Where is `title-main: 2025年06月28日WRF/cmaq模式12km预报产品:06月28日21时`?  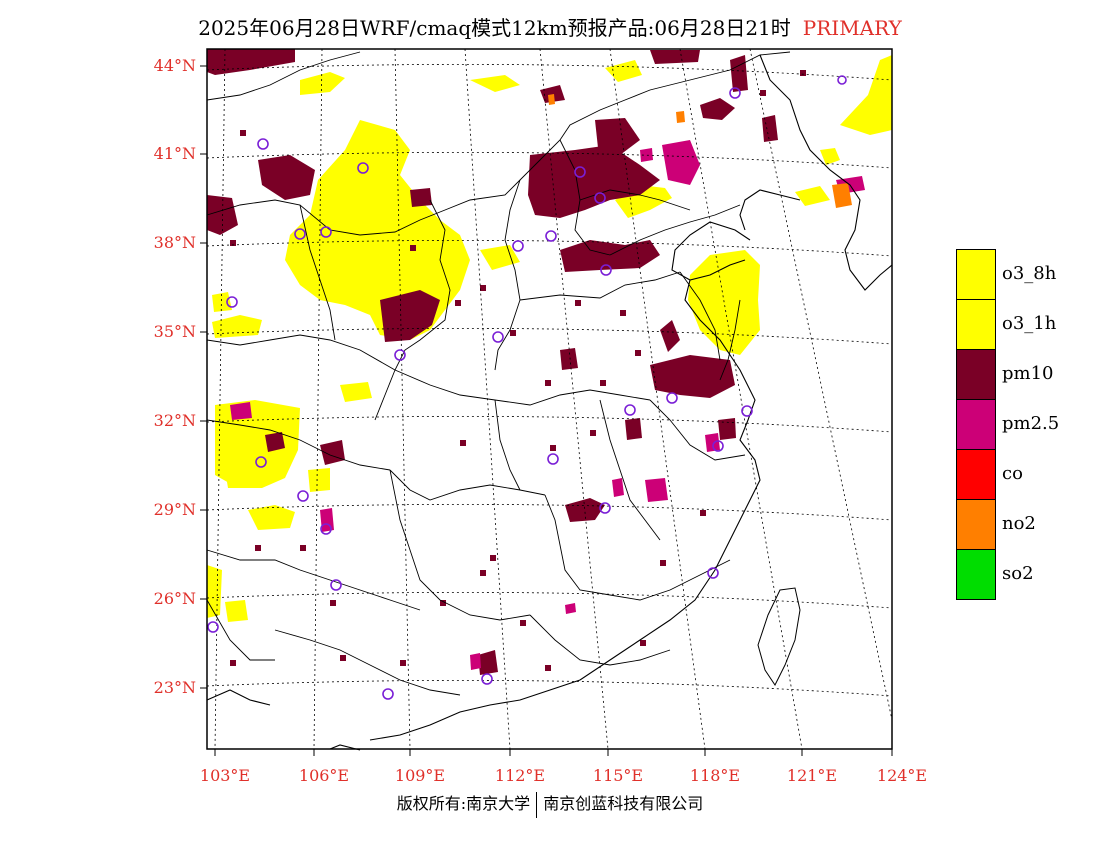
title-main: 2025年06月28日WRF/cmaq模式12km预报产品:06月28日21时 is located at coordinates (494, 28).